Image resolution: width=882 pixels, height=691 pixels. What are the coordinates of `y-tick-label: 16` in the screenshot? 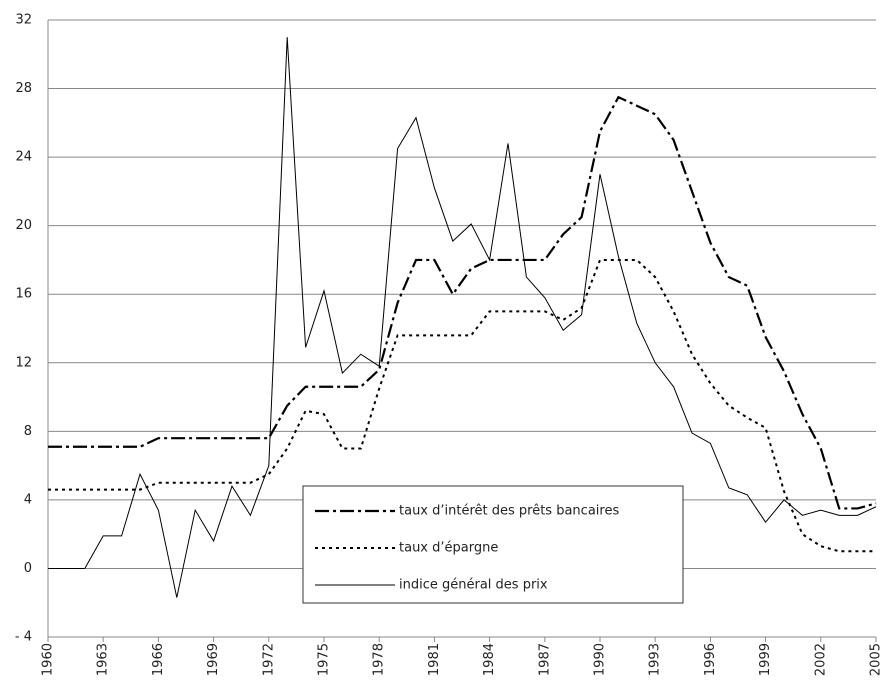 It's located at (23, 294).